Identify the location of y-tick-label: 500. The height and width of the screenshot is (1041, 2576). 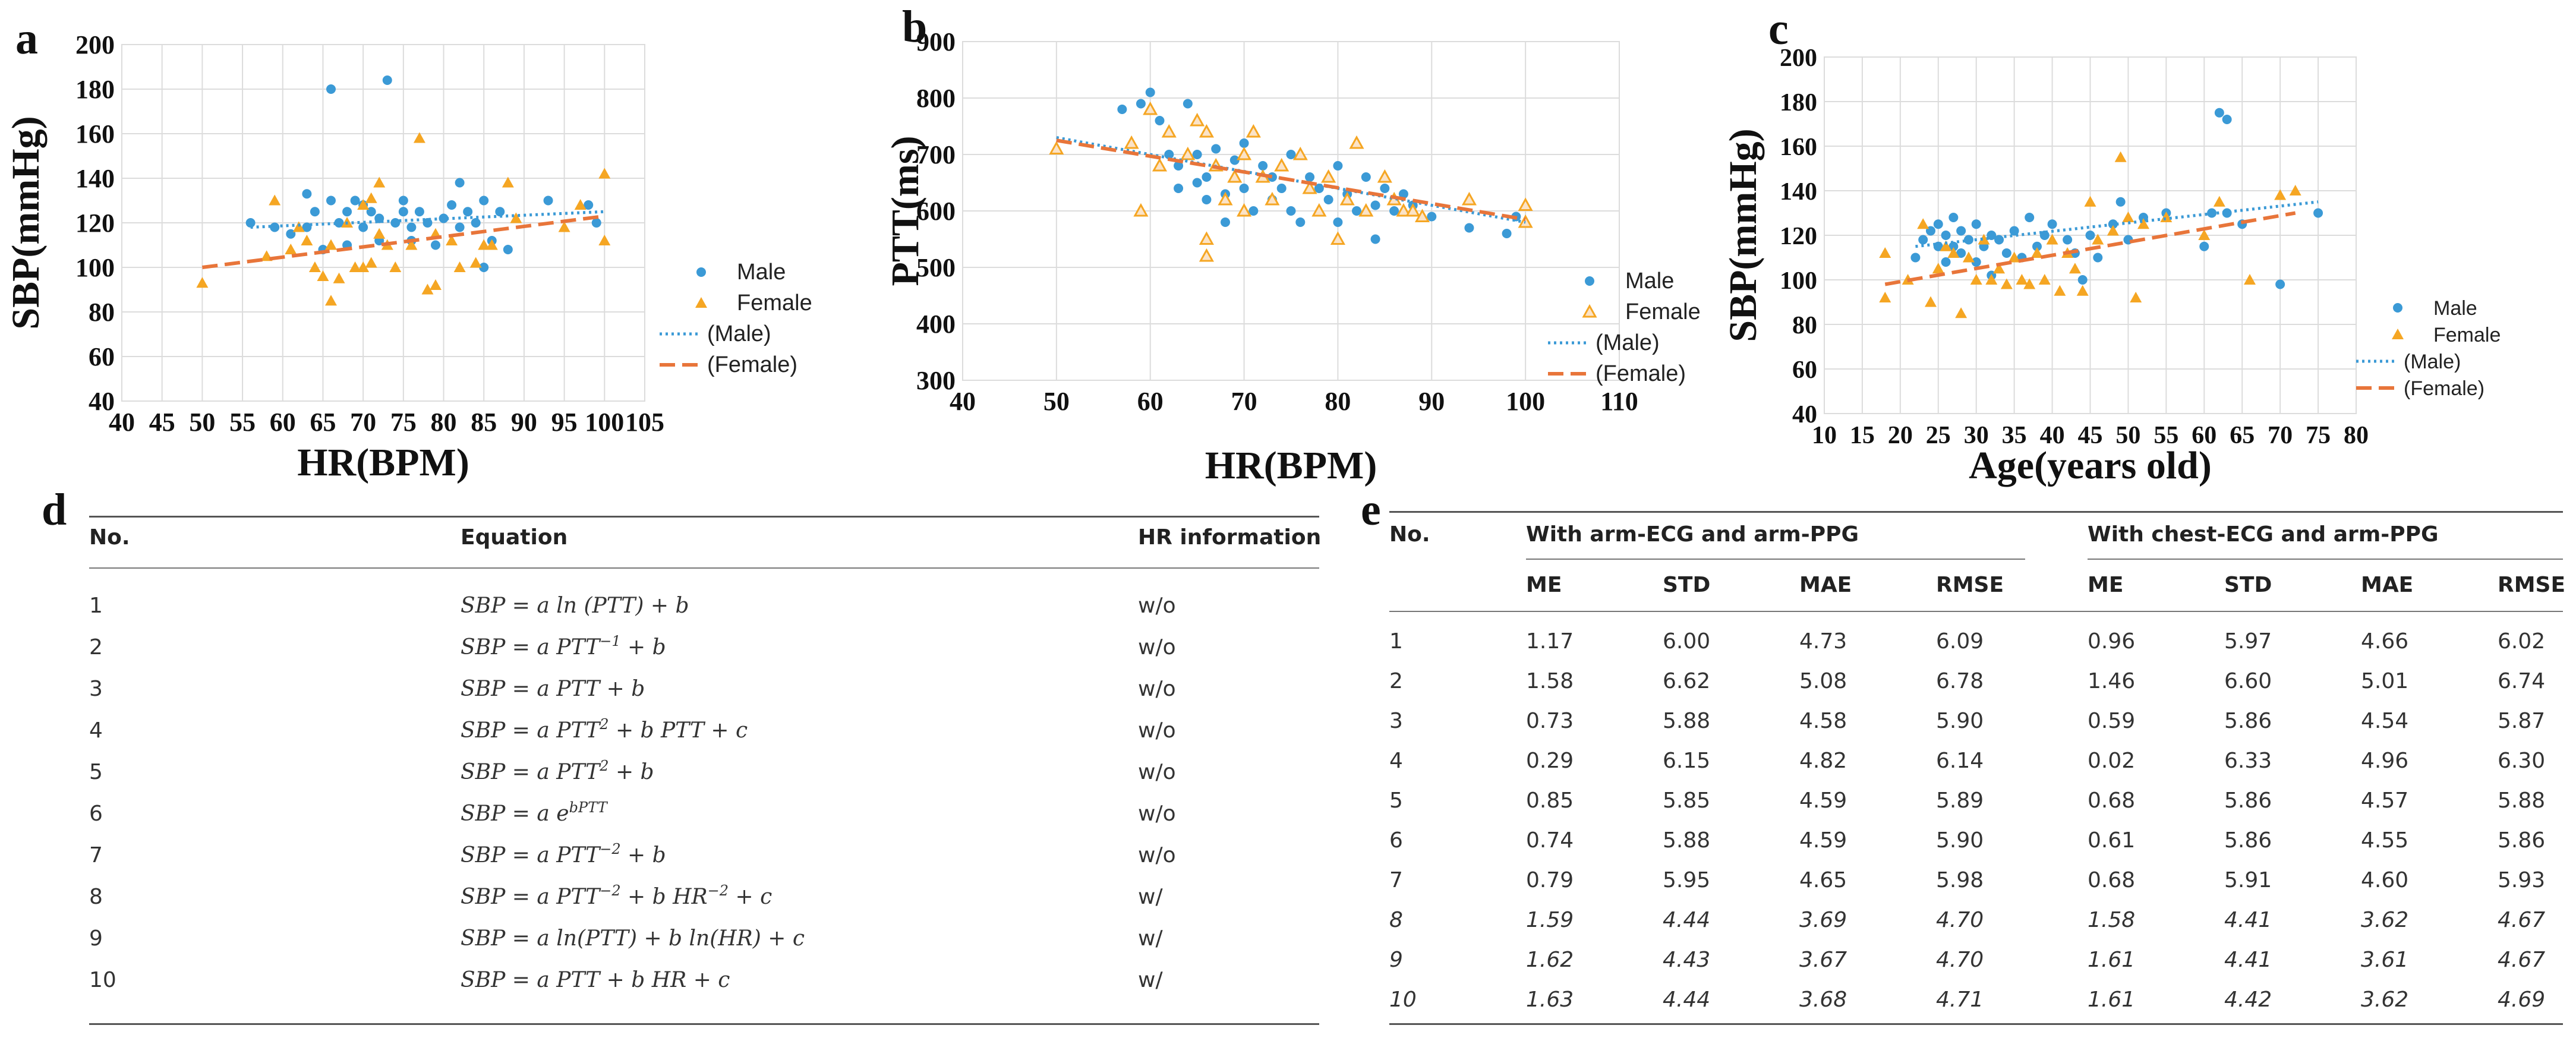
(936, 267).